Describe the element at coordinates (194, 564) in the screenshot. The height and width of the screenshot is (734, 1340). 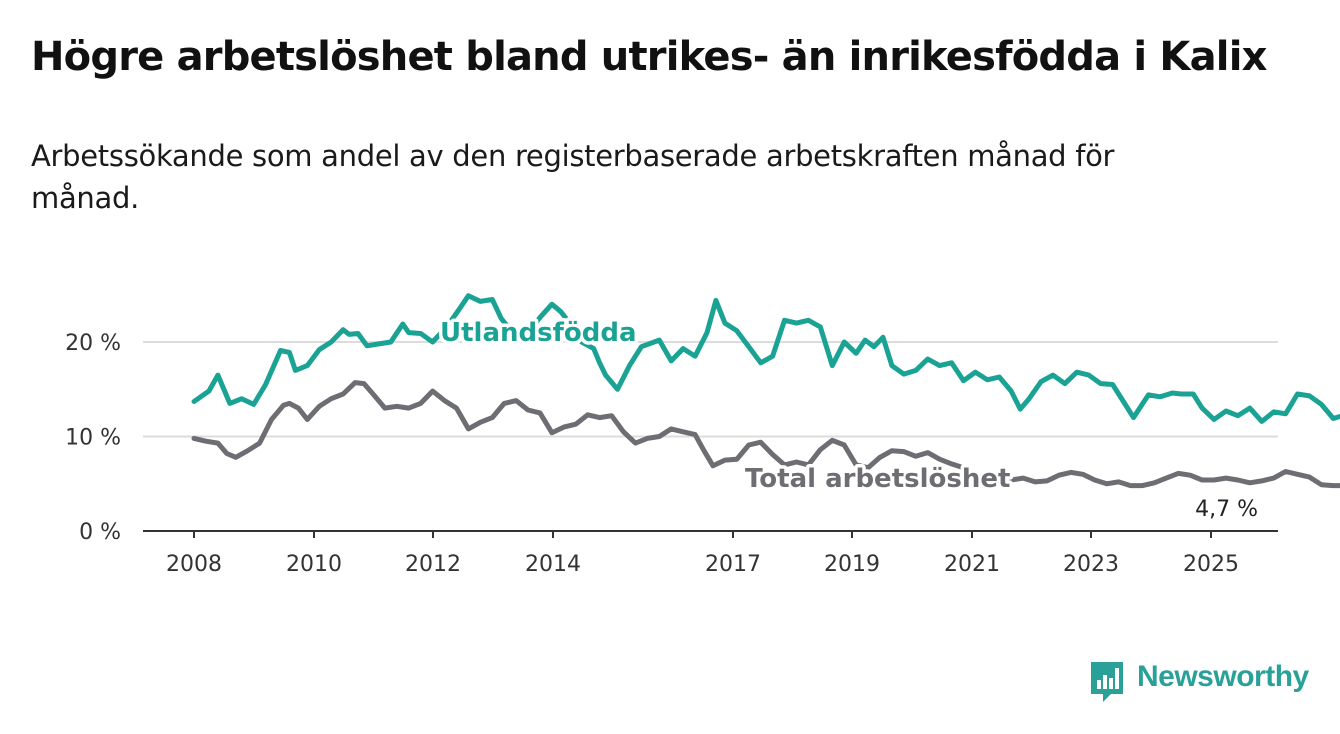
I see `x-tick-label: 2008` at that location.